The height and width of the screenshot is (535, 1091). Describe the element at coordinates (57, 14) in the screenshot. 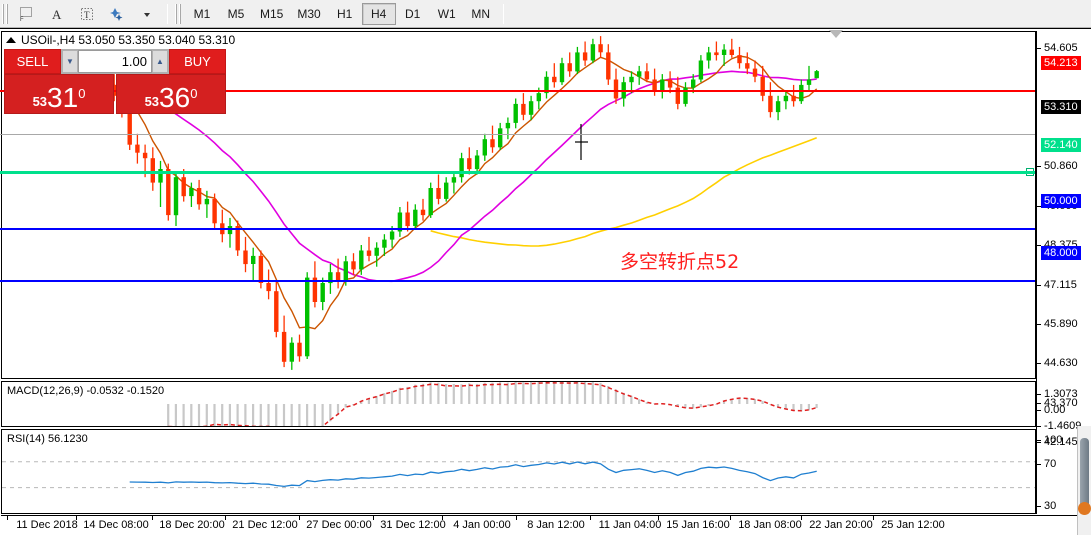

I see `text-label-icon: A` at that location.